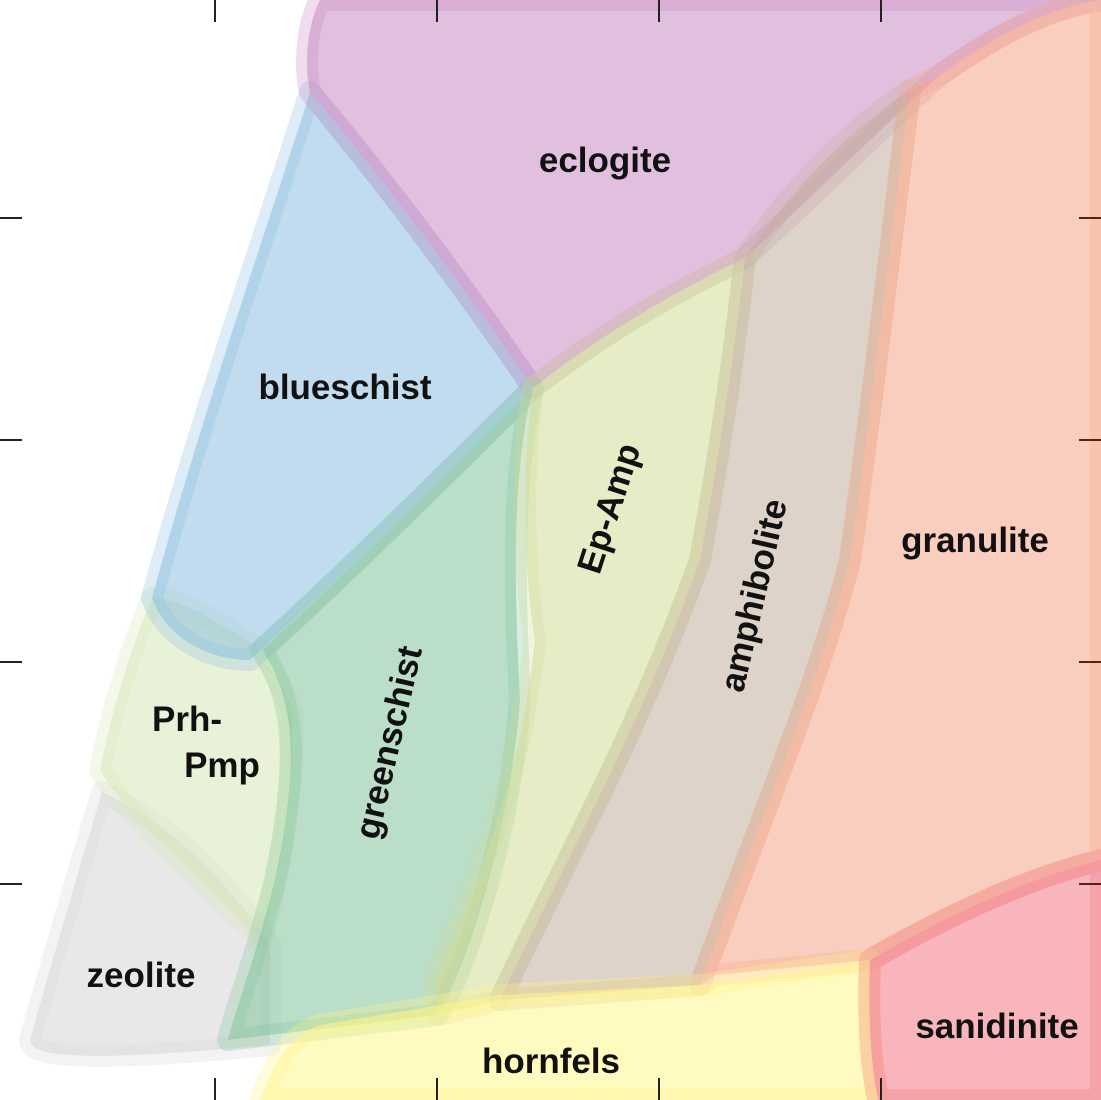  Describe the element at coordinates (605, 160) in the screenshot. I see `eclogite-label: eclogite` at that location.